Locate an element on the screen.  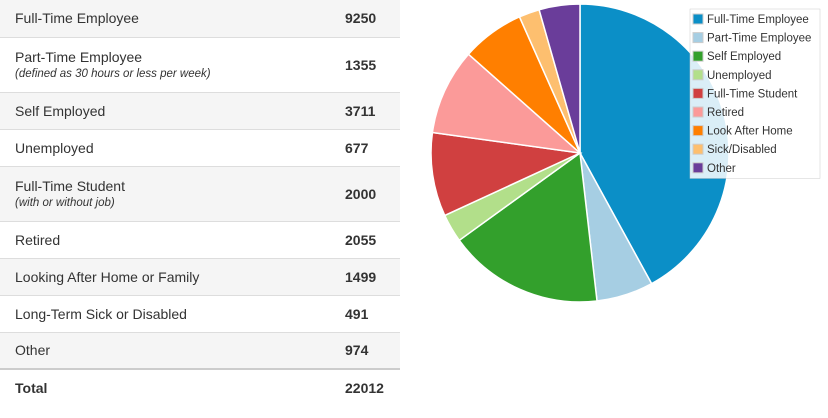
total-value: 22012 is located at coordinates (364, 388).